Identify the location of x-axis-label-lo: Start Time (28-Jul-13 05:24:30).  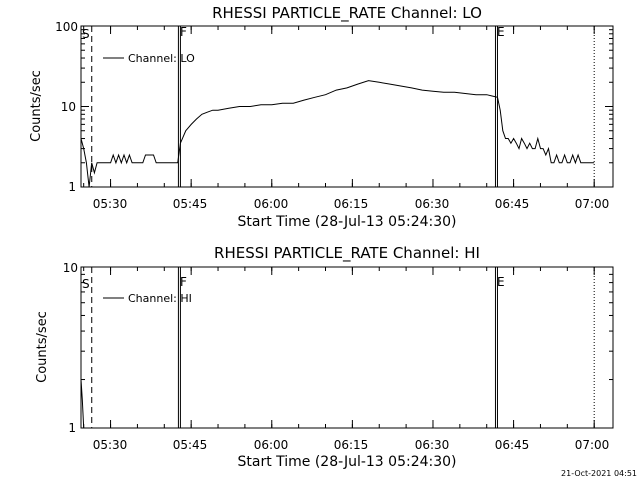
(346, 222).